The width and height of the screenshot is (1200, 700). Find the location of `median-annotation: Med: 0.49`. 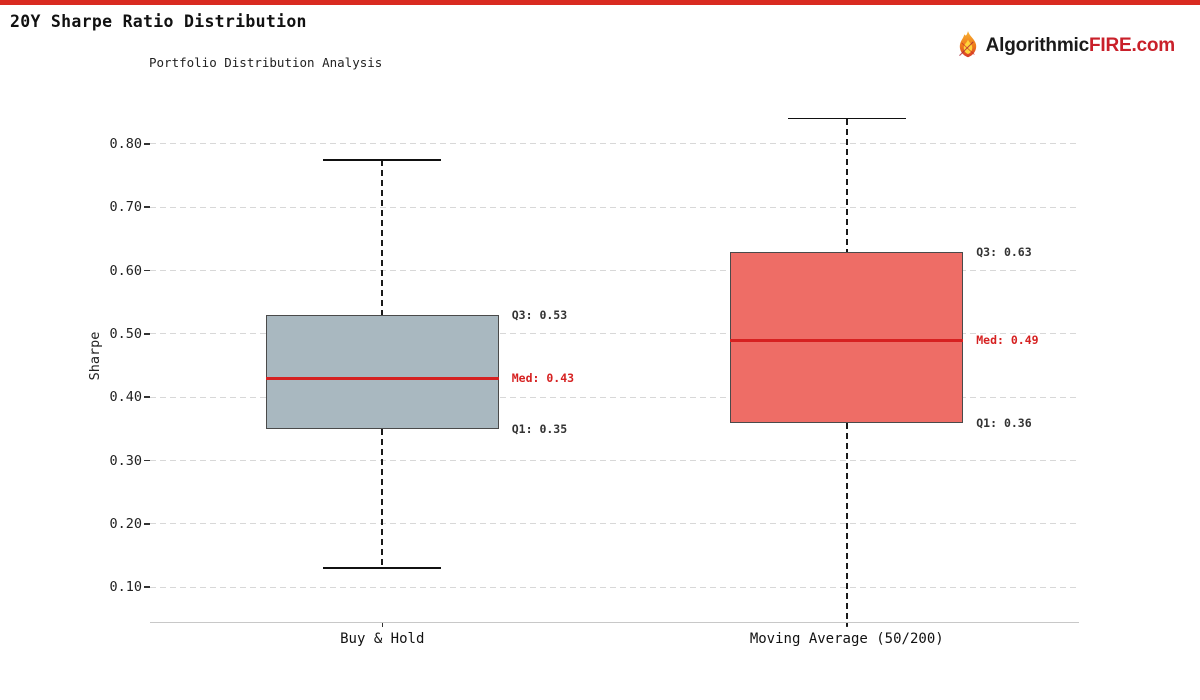

median-annotation: Med: 0.49 is located at coordinates (1007, 340).